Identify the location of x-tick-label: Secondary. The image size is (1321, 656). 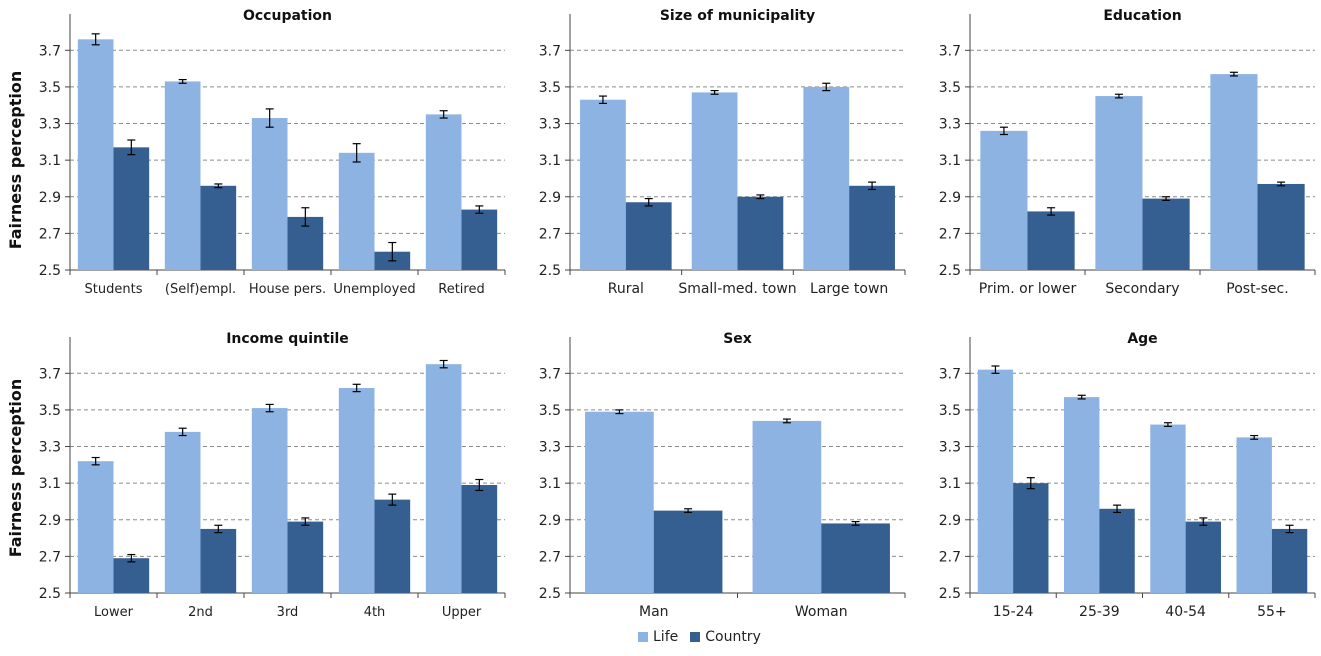
(1142, 289).